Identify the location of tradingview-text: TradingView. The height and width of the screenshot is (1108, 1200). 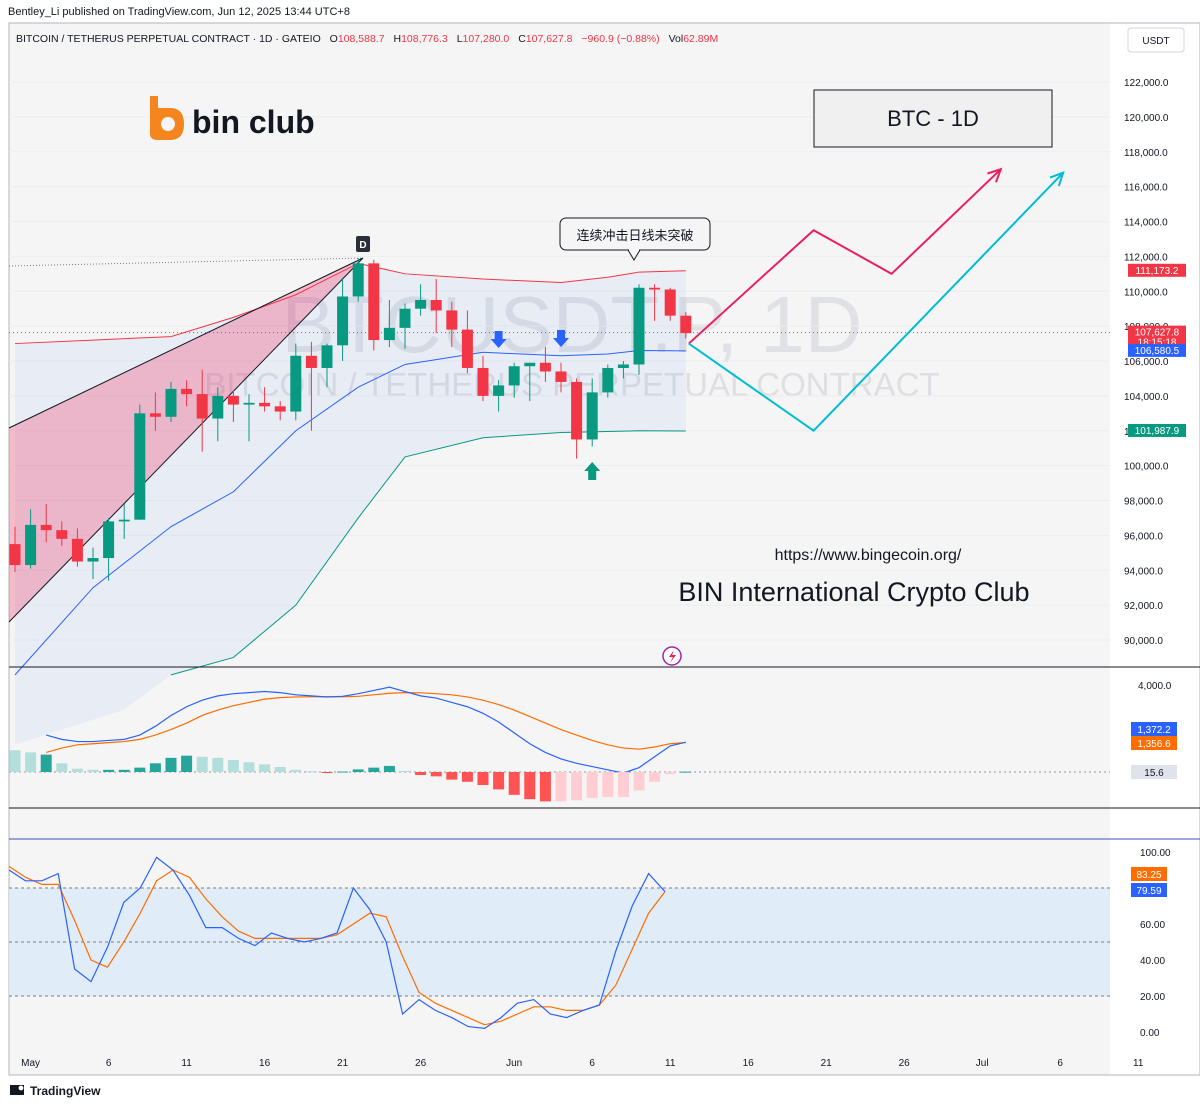
(65, 1091).